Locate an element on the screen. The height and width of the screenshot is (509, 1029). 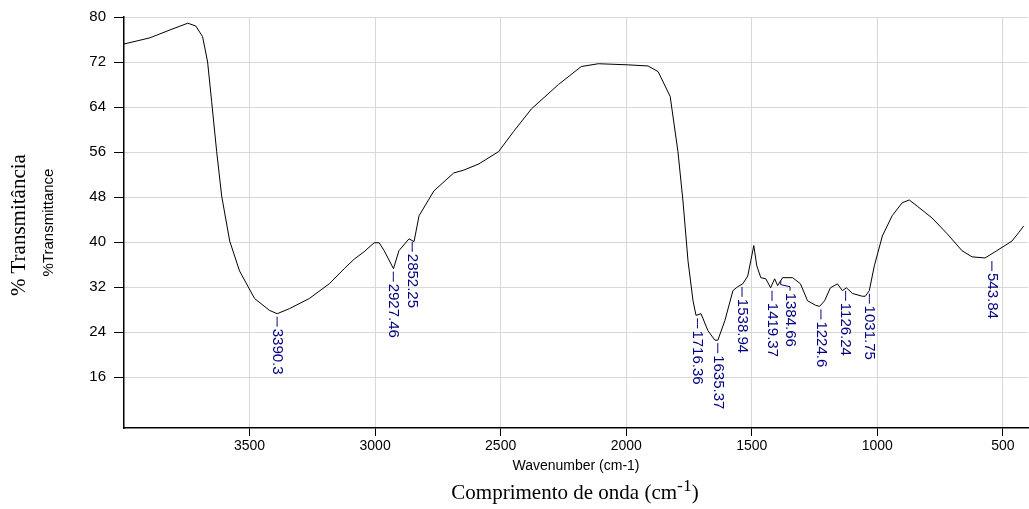
y-tick-label: 72 is located at coordinates (97, 61).